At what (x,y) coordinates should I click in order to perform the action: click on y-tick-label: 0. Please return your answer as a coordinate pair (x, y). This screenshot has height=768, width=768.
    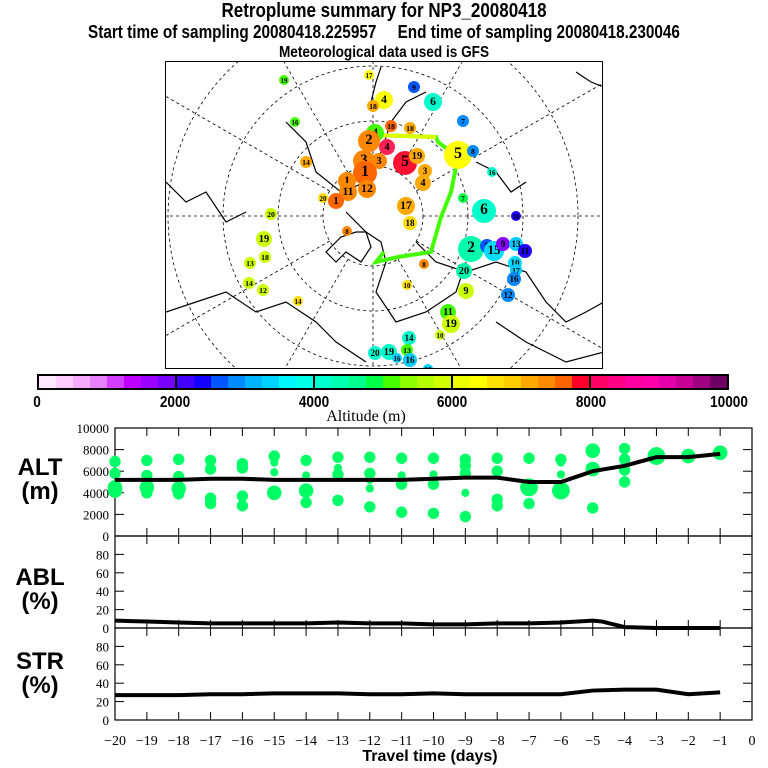
    Looking at the image, I should click on (106, 720).